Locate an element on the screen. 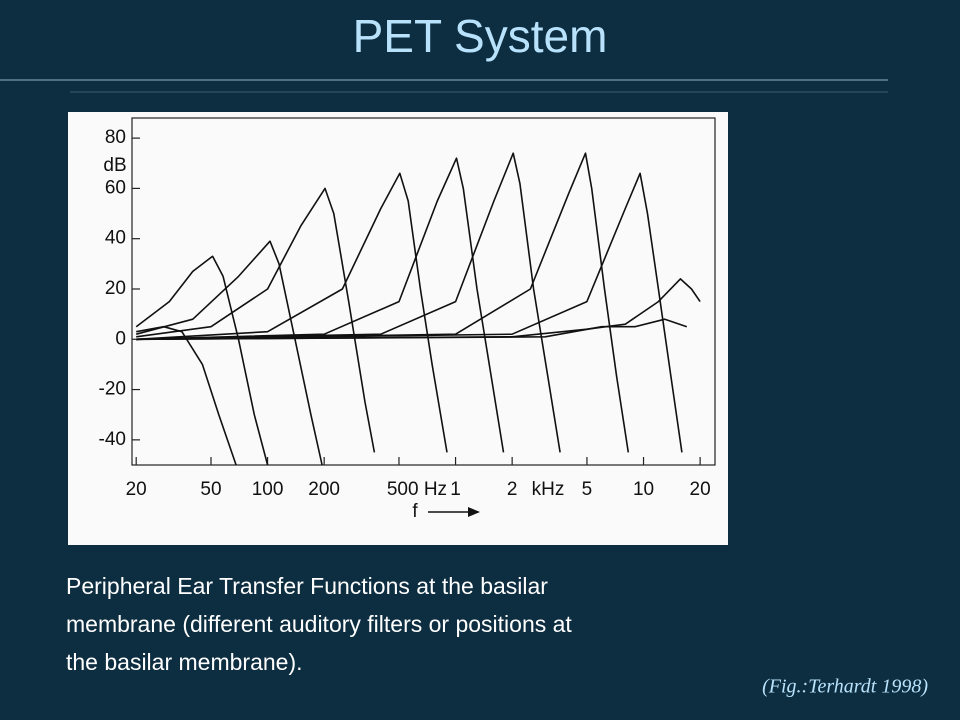 This screenshot has width=960, height=720. slide-title: PET System is located at coordinates (480, 36).